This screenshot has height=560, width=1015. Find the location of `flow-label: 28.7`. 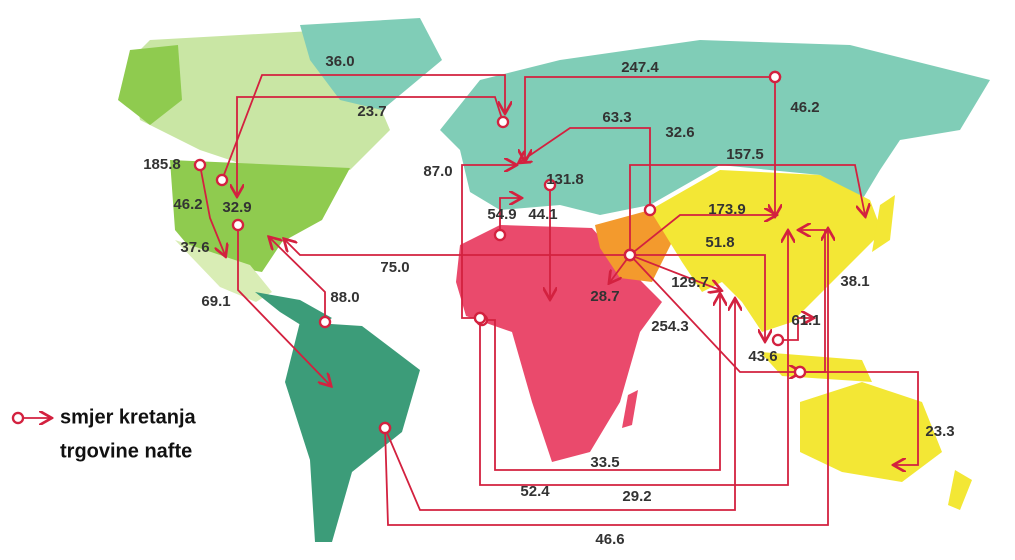

flow-label: 28.7 is located at coordinates (604, 296).